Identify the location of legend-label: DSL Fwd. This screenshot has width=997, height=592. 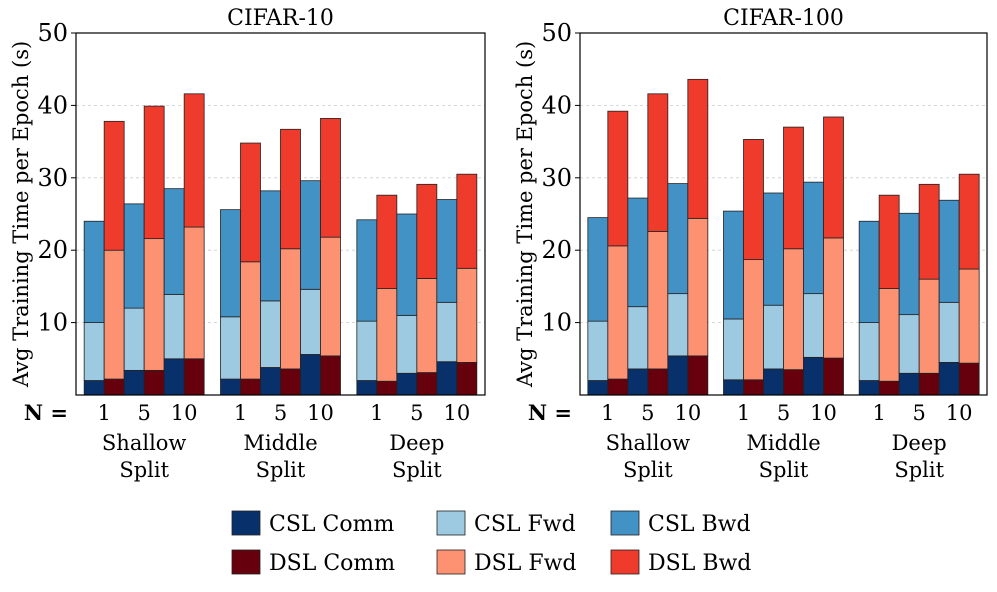
(525, 563).